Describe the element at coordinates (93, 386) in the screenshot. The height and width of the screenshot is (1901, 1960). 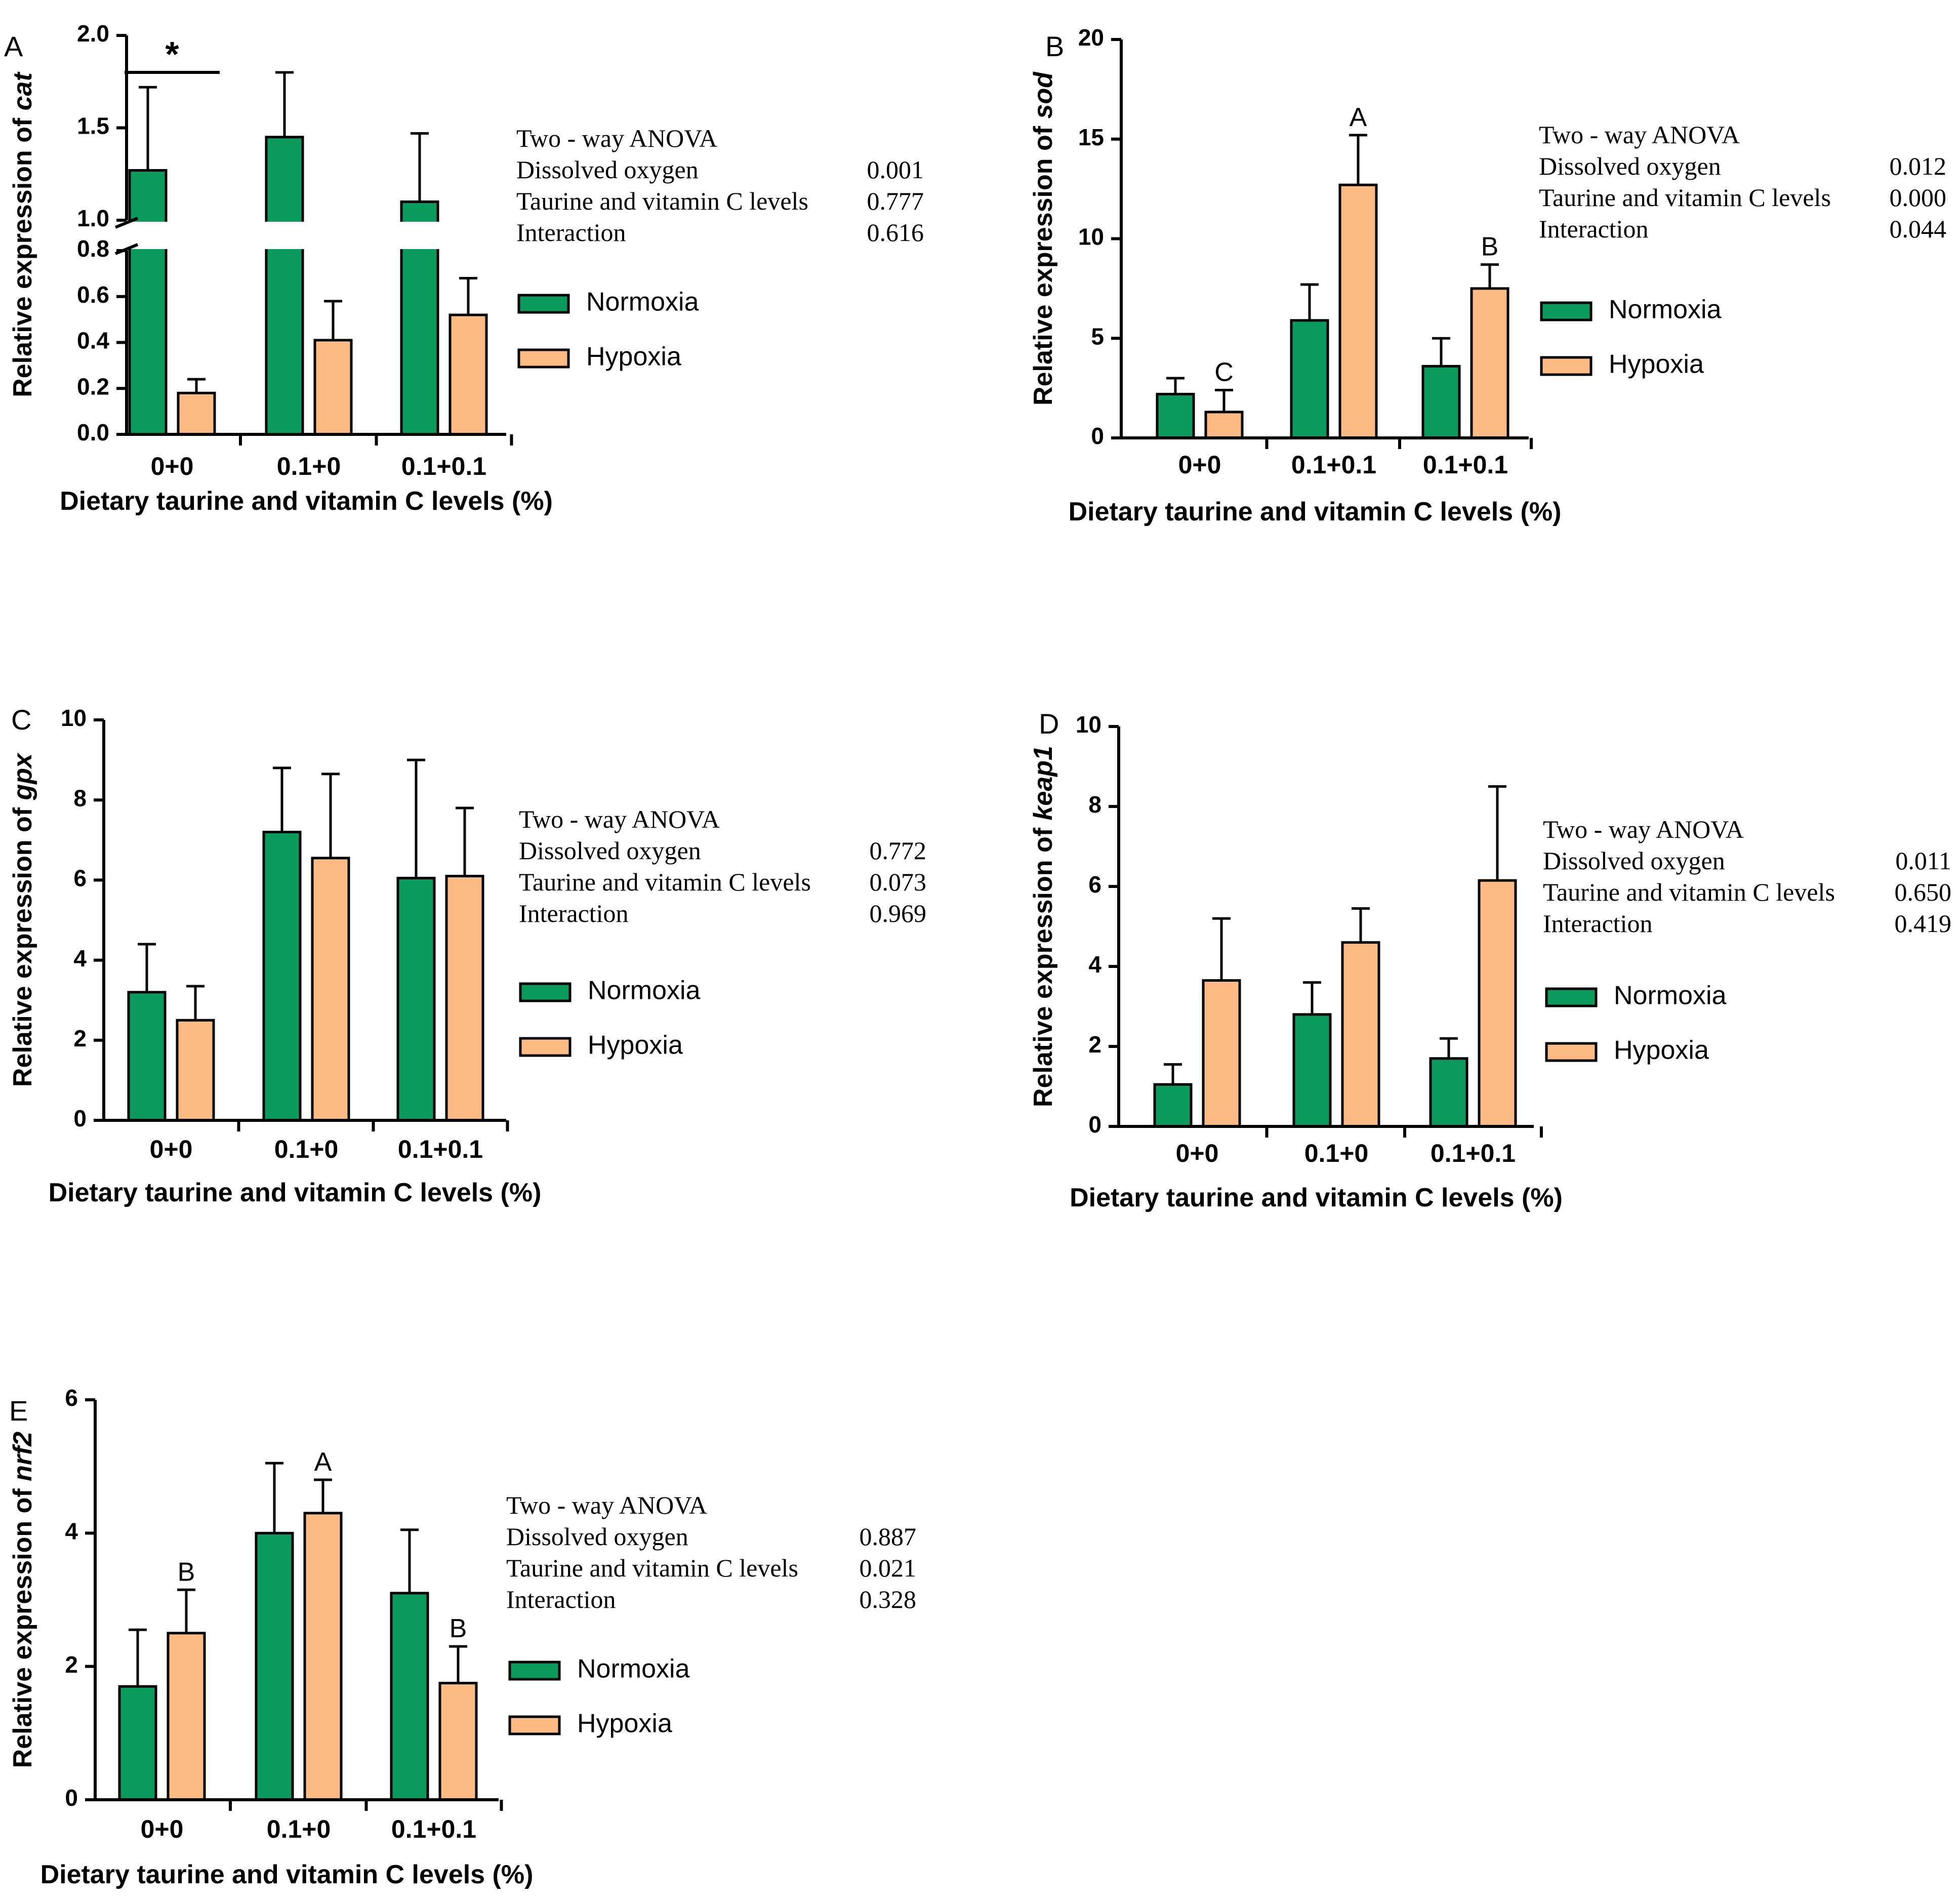
I see `y-tick-label: 0.2` at that location.